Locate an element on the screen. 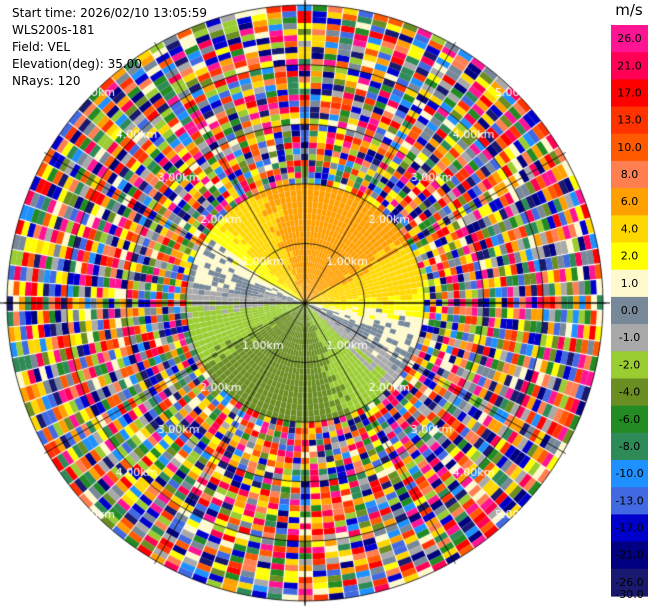 Image resolution: width=650 pixels, height=610 pixels. colorbar-tick-label: 8.0 is located at coordinates (630, 174).